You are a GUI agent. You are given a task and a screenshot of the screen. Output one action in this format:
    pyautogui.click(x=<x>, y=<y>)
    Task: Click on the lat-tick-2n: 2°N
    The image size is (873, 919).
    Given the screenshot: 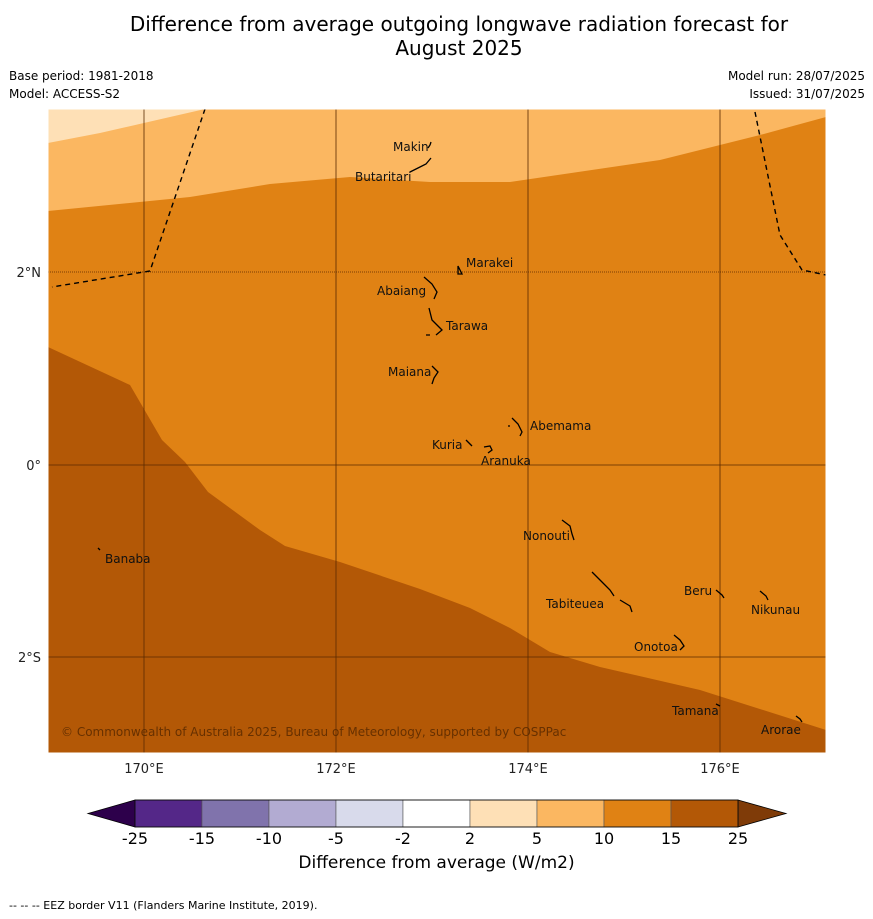 What is the action you would take?
    pyautogui.click(x=29, y=273)
    